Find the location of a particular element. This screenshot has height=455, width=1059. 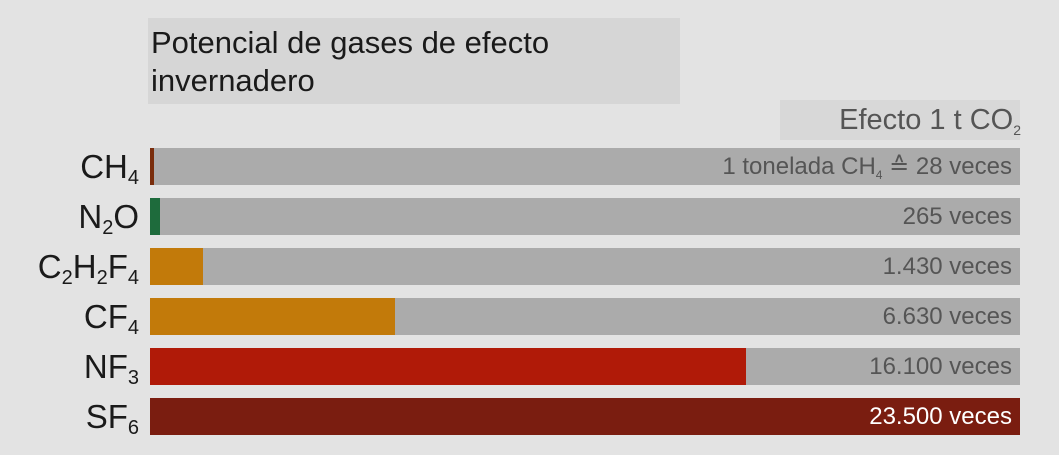

data-label-cf4: 6.630 veces is located at coordinates (947, 316).